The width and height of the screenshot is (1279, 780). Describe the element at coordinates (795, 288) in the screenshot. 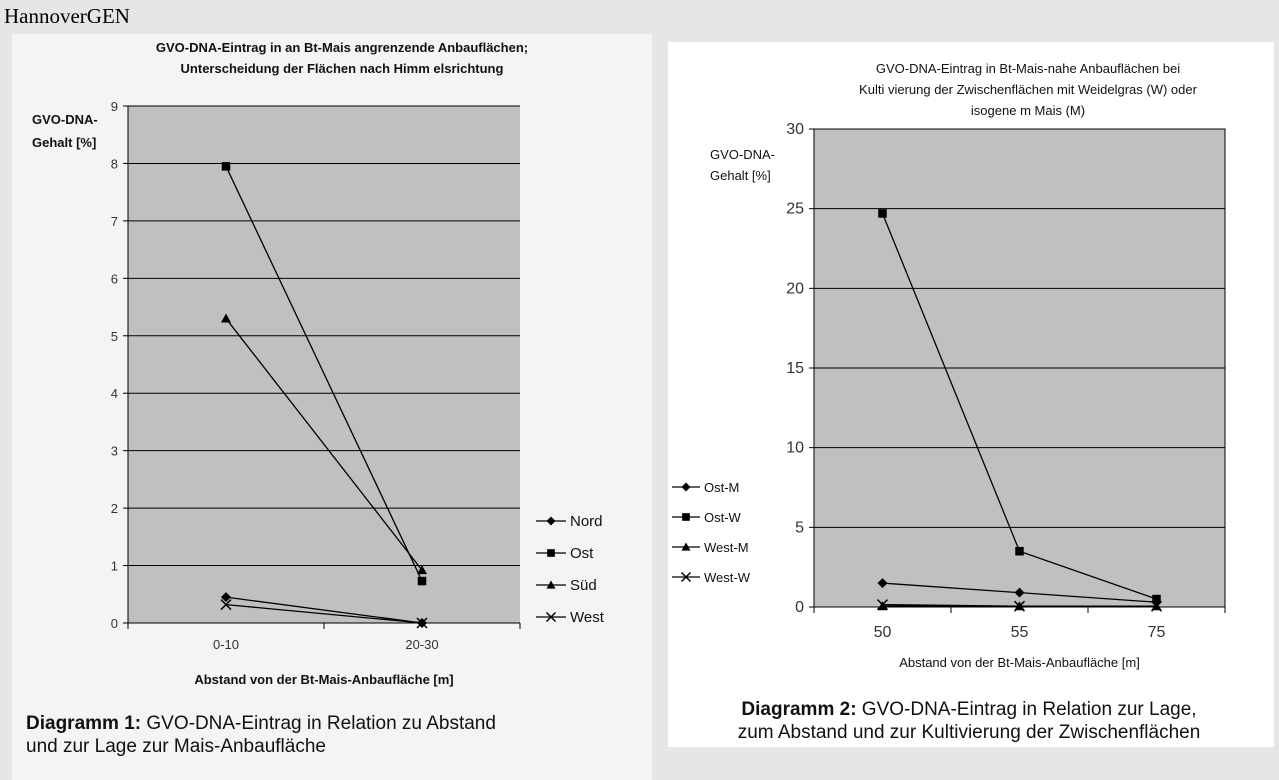

I see `chart-2-y-tick-label: 20` at that location.